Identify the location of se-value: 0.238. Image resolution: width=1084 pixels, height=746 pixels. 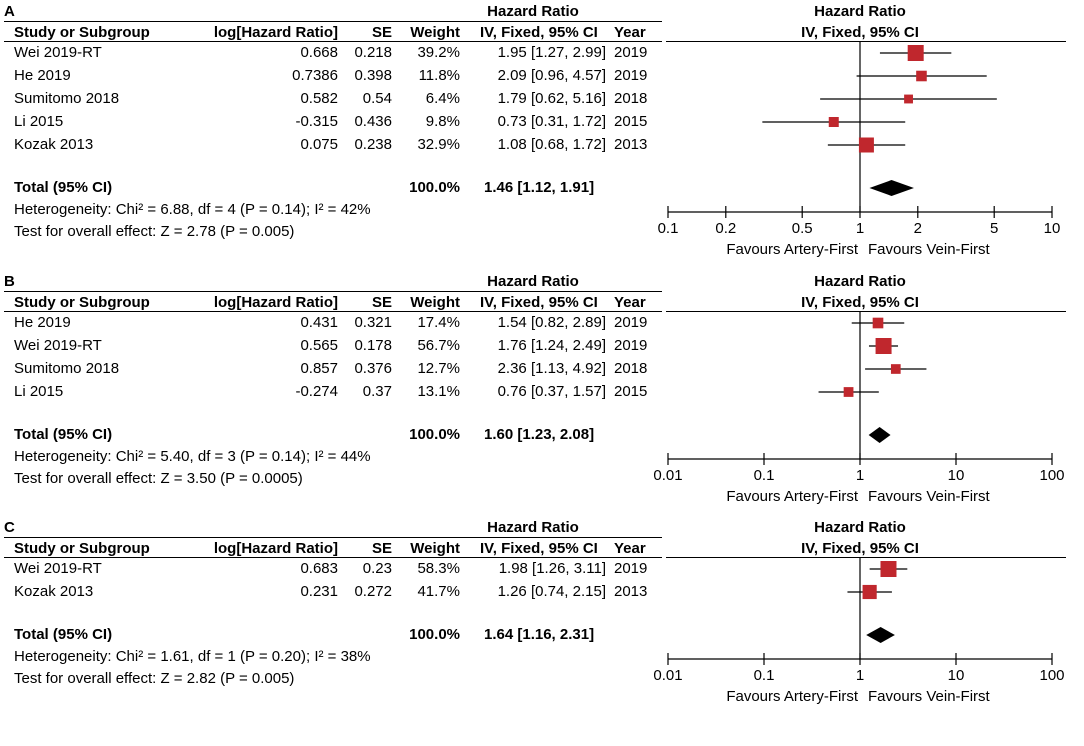
(373, 144).